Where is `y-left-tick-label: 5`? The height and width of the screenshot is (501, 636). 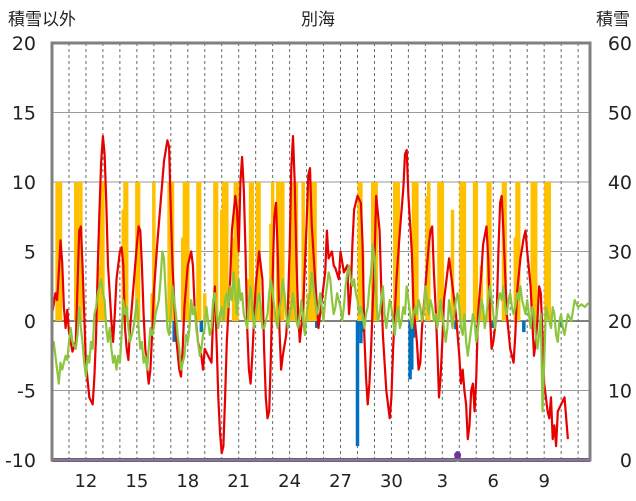 y-left-tick-label: 5 is located at coordinates (30, 253).